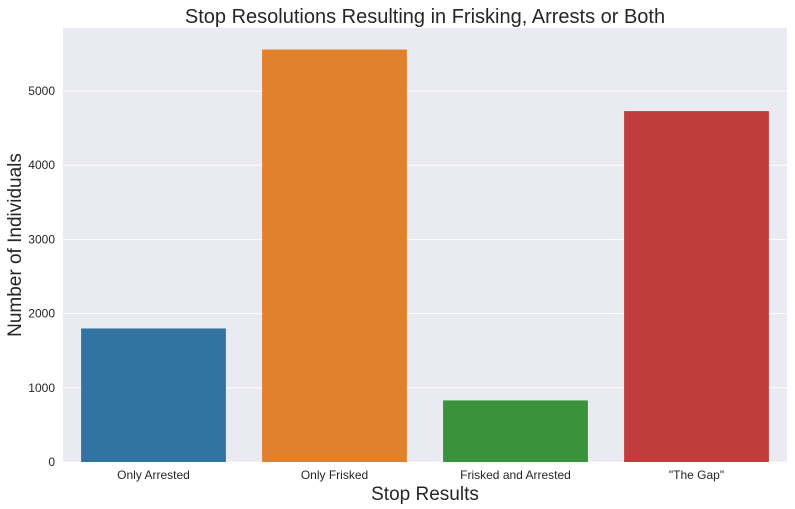 The image size is (795, 509). I want to click on y-tick-label: 0, so click(51, 462).